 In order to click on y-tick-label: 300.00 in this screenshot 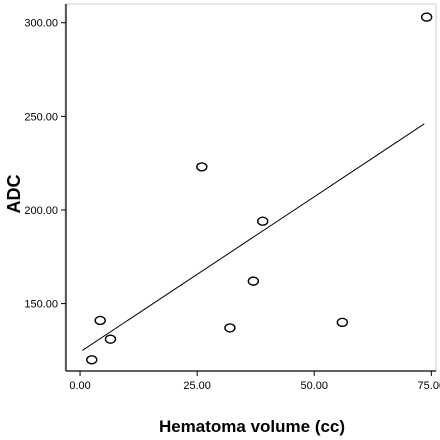, I will do `click(41, 24)`.